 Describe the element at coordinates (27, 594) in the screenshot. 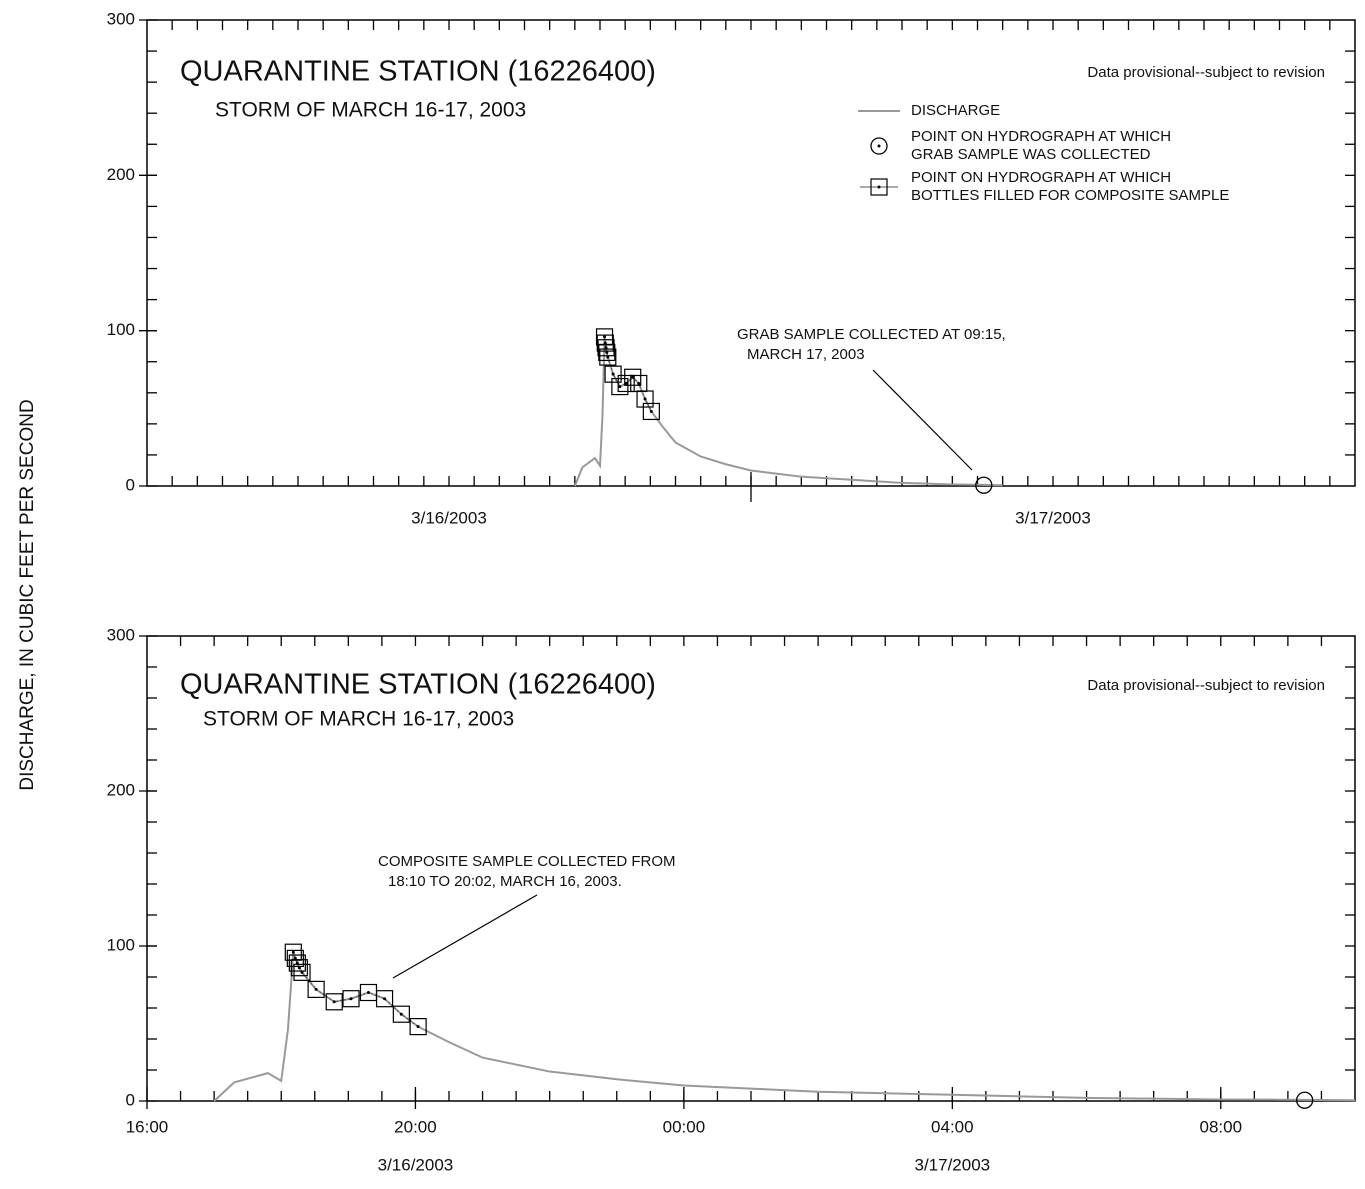

I see `y-axis-label: DISCHARGE, IN CUBIC FEET PER SECOND` at that location.